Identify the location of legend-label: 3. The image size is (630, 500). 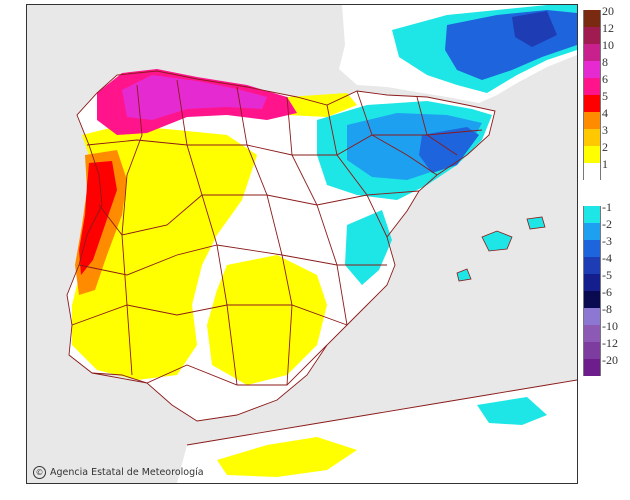
(605, 130).